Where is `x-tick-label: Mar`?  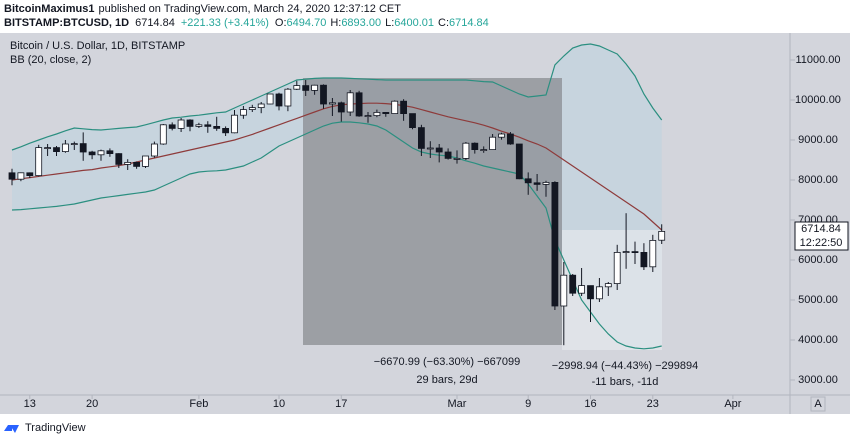 x-tick-label: Mar is located at coordinates (457, 404).